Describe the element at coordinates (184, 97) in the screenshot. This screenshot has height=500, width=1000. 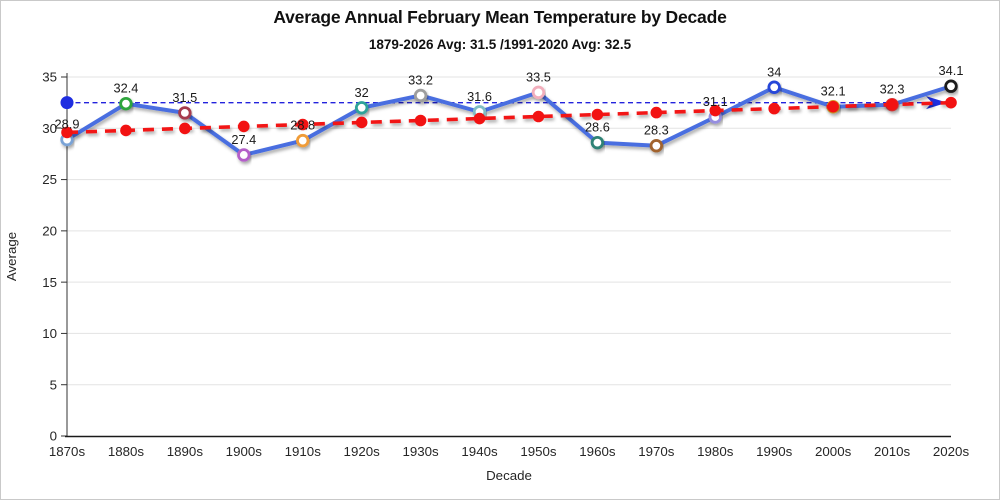
I see `data-point-label: 31.5` at that location.